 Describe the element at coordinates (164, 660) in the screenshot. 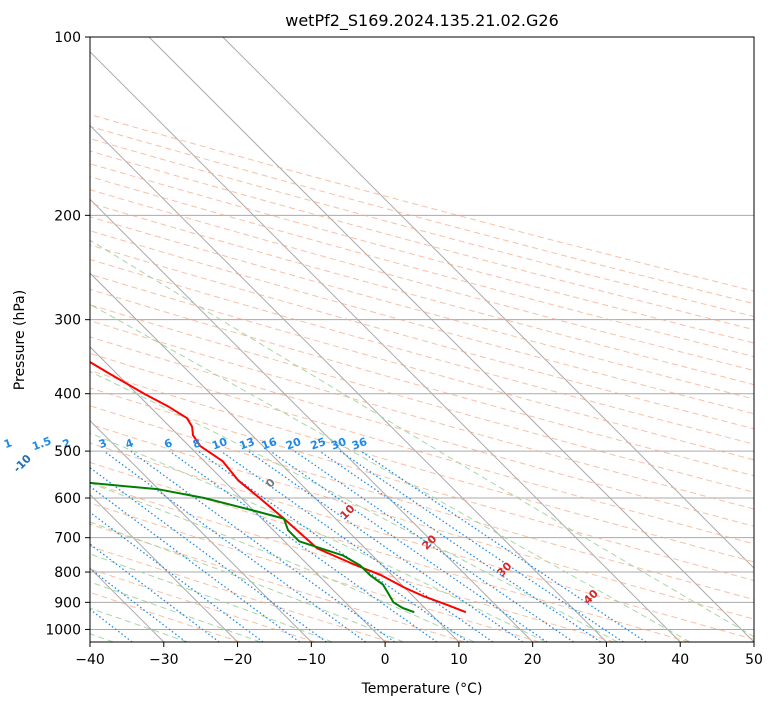

I see `x-tick-label: −30` at that location.